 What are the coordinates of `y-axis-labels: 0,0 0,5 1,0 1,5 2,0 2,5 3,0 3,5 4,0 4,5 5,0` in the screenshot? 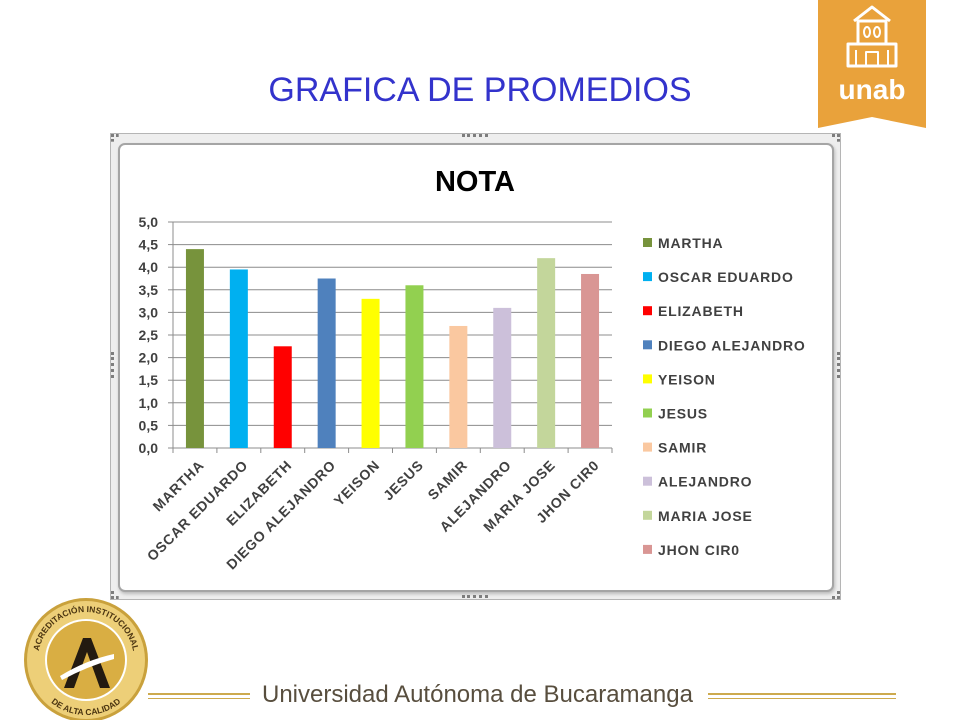 It's located at (149, 335).